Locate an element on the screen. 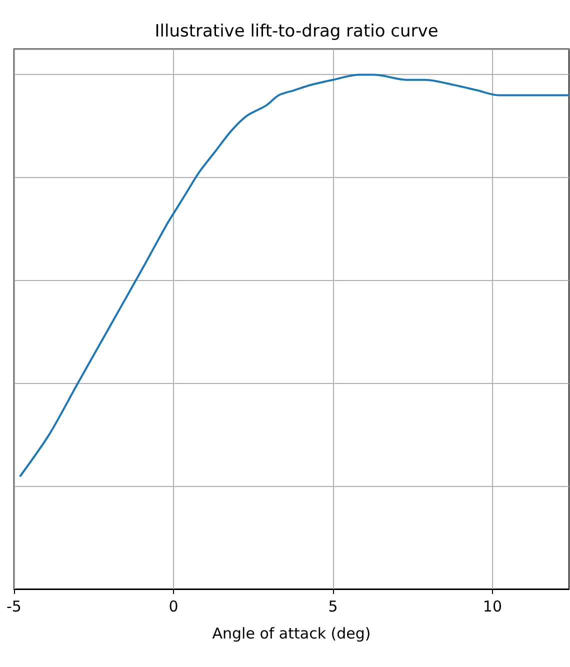 This screenshot has width=570, height=667. x-tick-label: -5 is located at coordinates (14, 607).